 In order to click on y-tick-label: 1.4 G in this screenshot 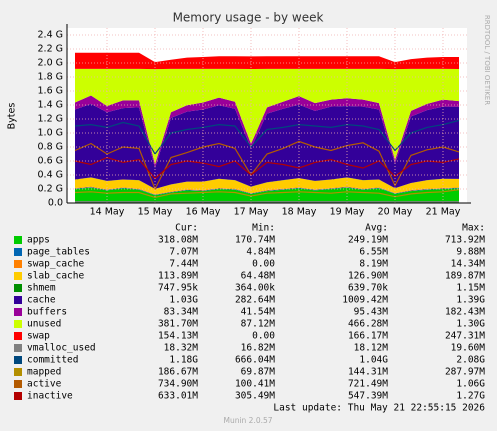, I will do `click(51, 105)`.